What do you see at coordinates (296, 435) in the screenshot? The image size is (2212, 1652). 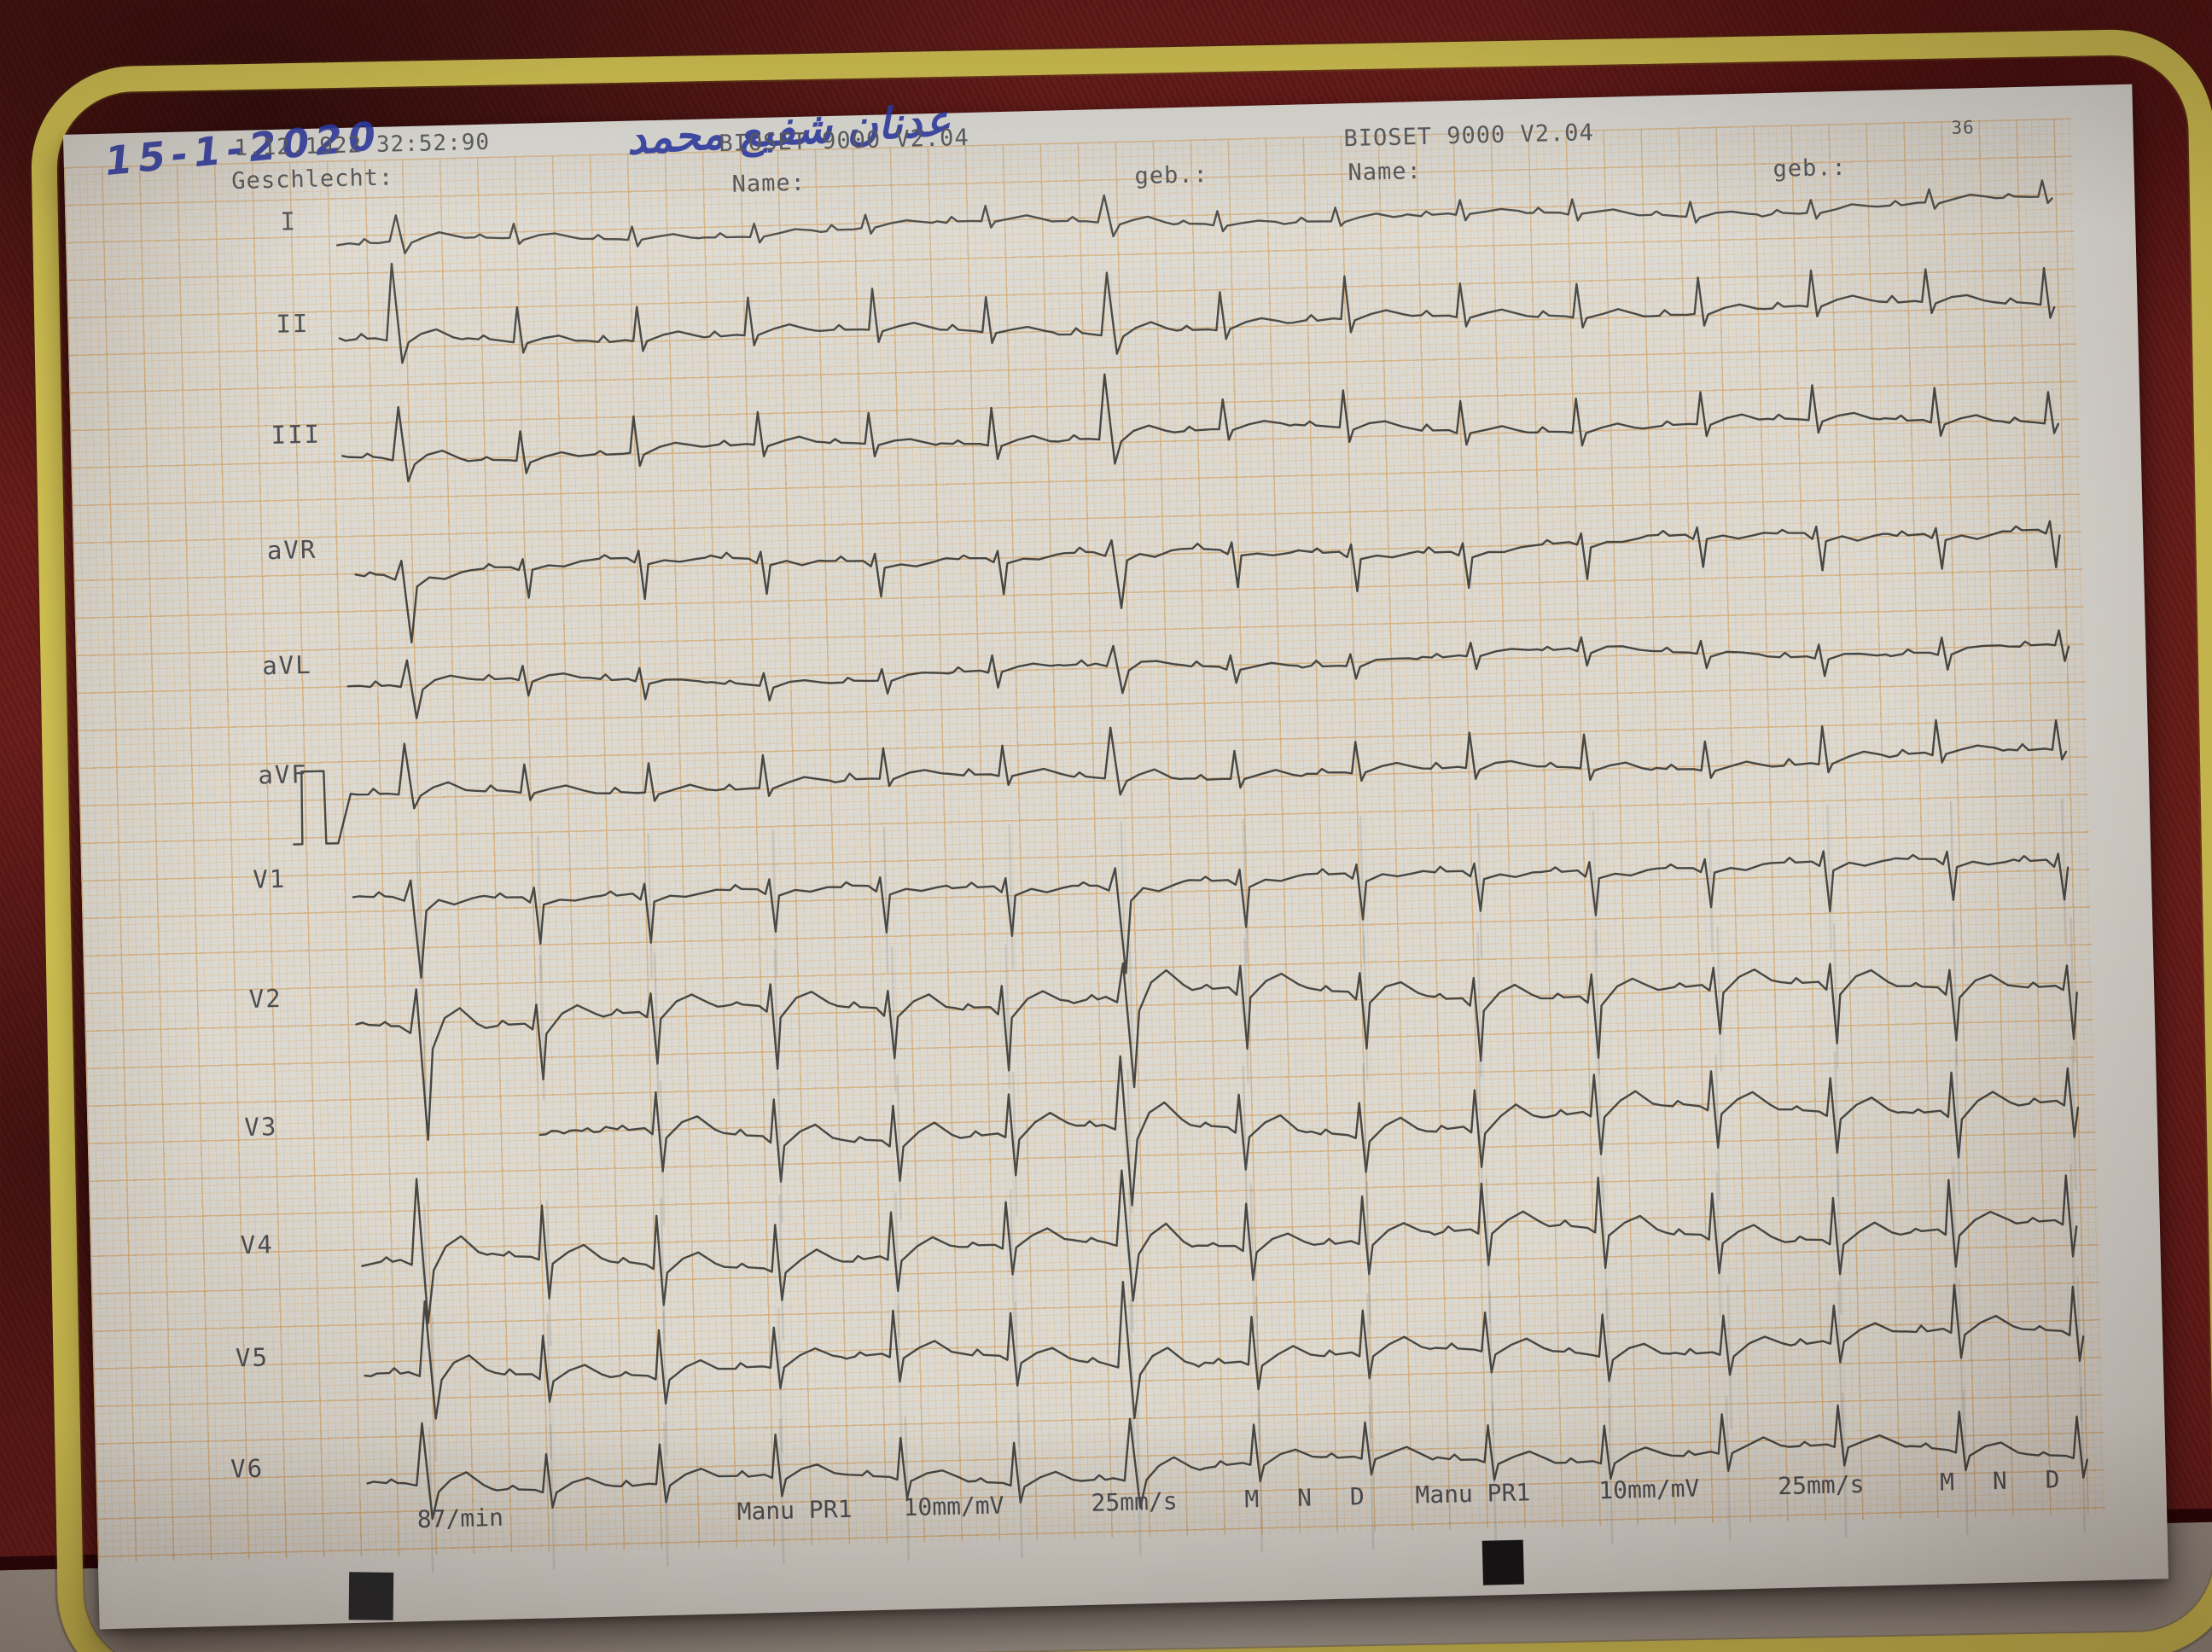 I see `lead-label-III: III` at bounding box center [296, 435].